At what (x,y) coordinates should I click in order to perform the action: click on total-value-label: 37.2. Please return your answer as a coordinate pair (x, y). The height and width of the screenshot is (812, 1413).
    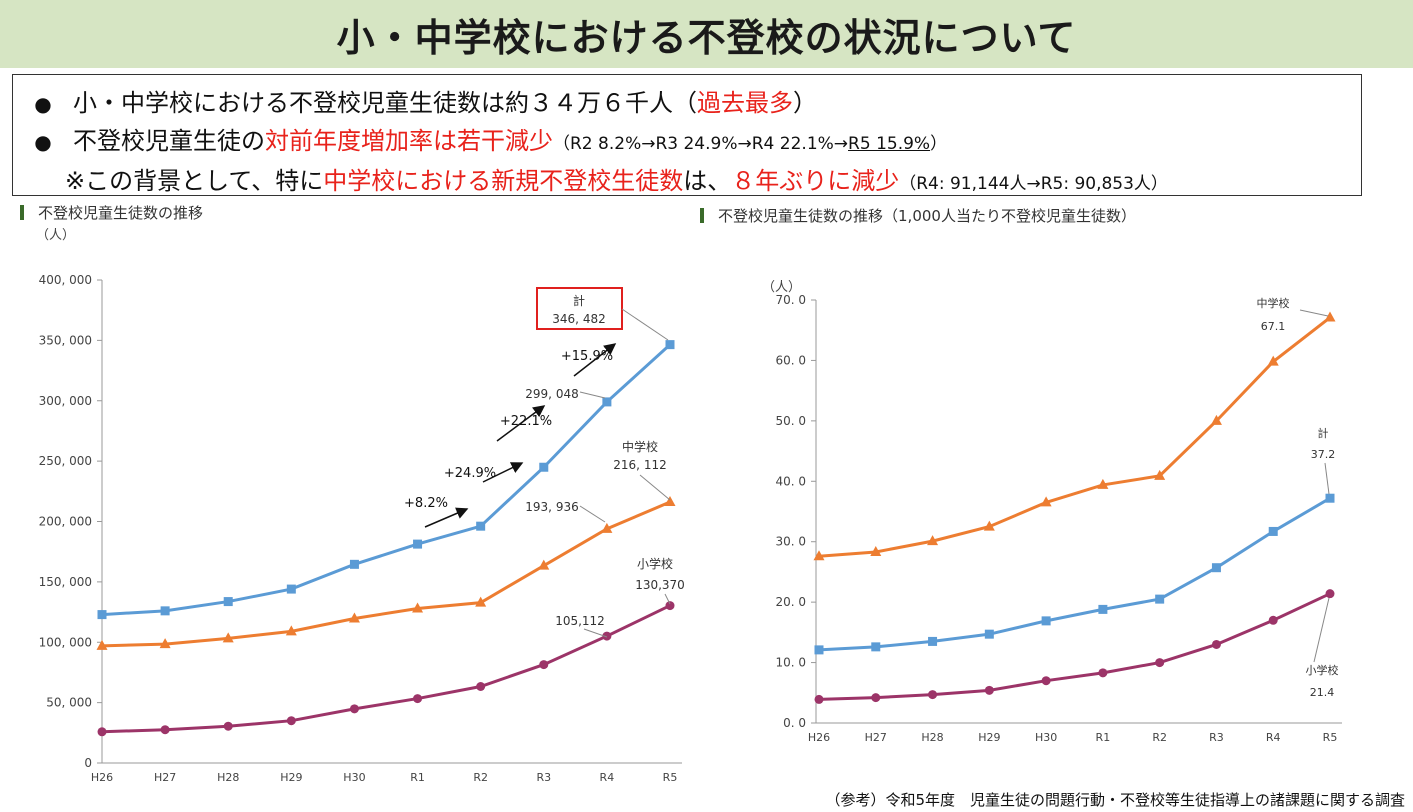
    Looking at the image, I should click on (1323, 454).